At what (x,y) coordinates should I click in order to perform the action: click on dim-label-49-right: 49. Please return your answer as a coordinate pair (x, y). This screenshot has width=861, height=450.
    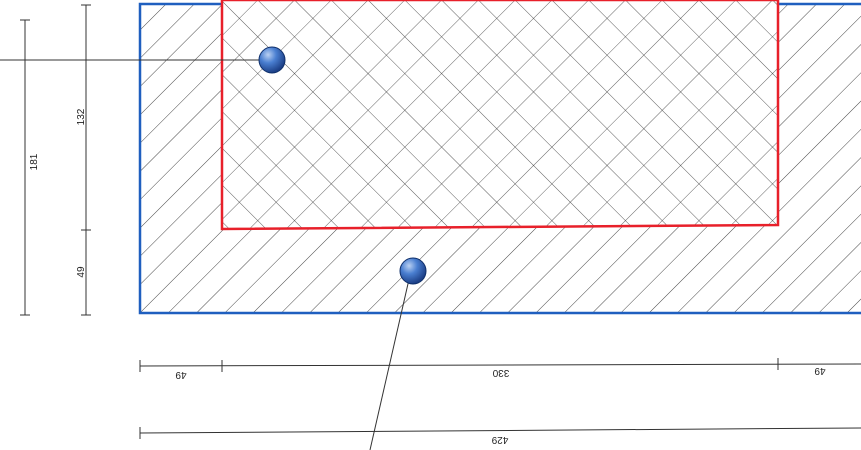
    Looking at the image, I should click on (820, 370).